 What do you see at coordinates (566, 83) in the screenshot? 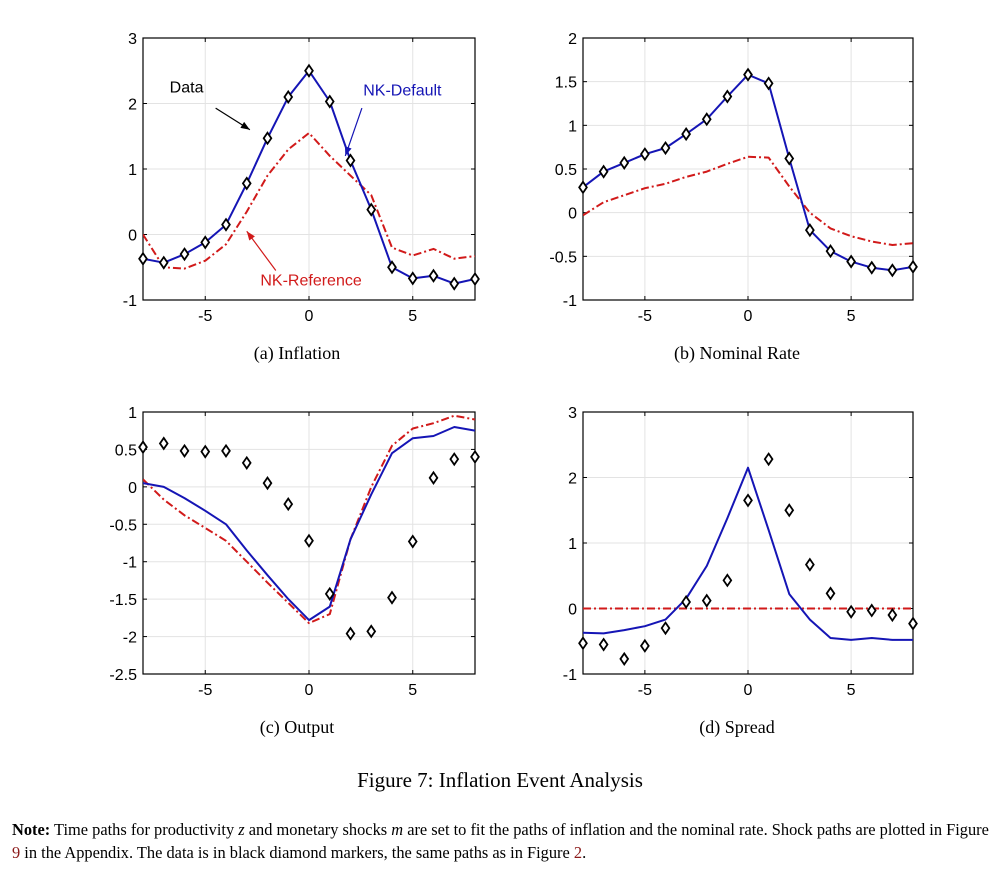
I see `y-tick-label: 1.5` at bounding box center [566, 83].